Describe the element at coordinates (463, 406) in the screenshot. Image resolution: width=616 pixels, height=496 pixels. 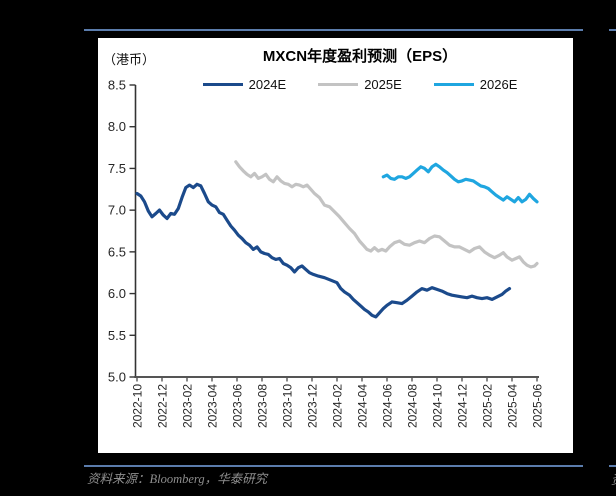
I see `x-tick-label: 2024-12` at that location.